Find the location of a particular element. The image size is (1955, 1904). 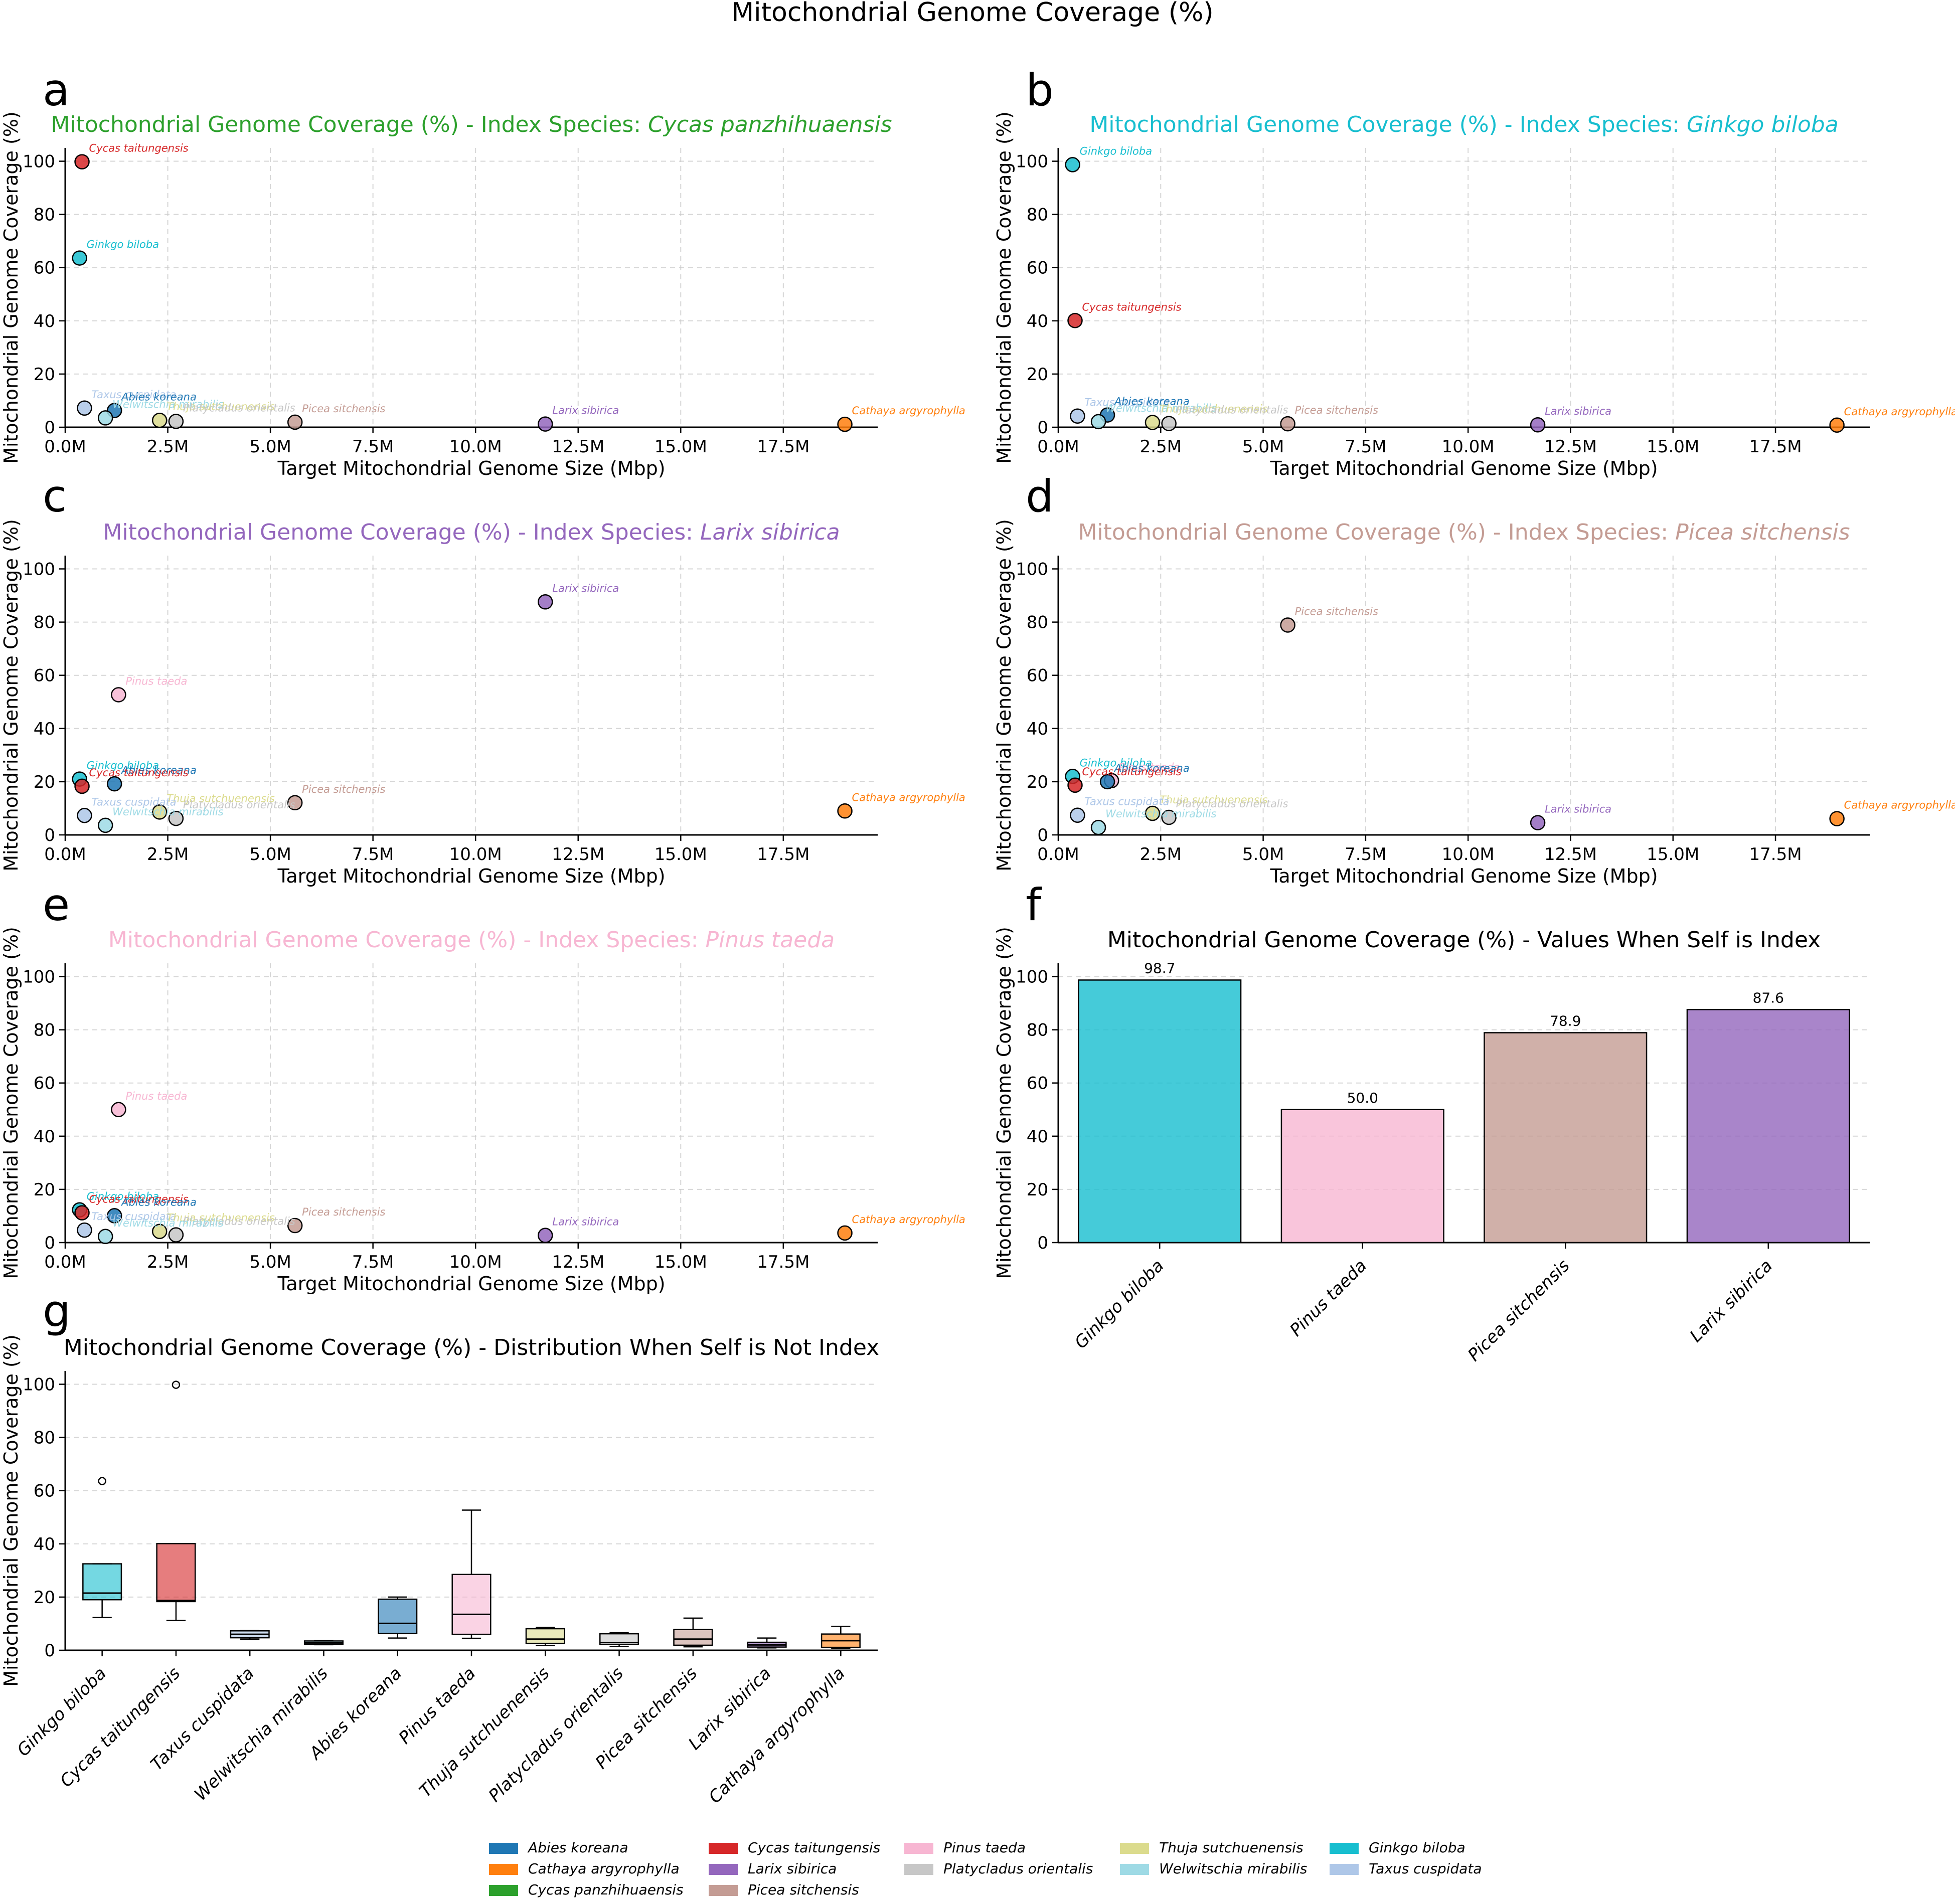

panel-c-point-cathaya-argyrophylla is located at coordinates (845, 811).